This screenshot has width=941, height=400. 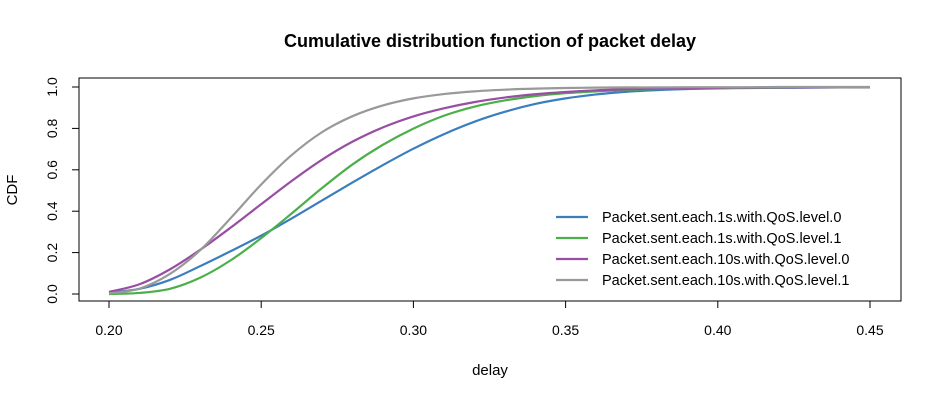 I want to click on x-tick-label: 0.30, so click(x=413, y=330).